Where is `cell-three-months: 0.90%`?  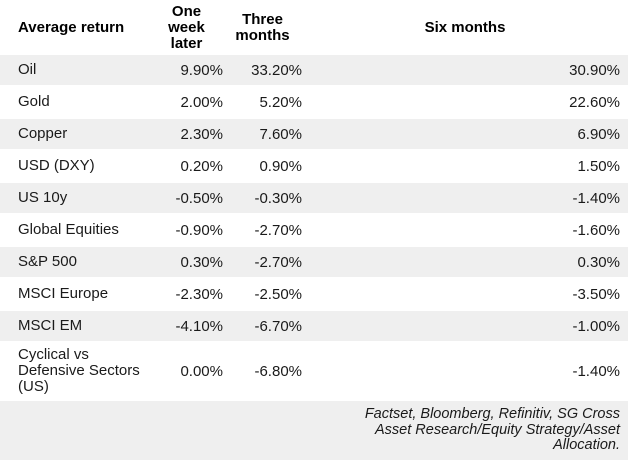 cell-three-months: 0.90% is located at coordinates (262, 166).